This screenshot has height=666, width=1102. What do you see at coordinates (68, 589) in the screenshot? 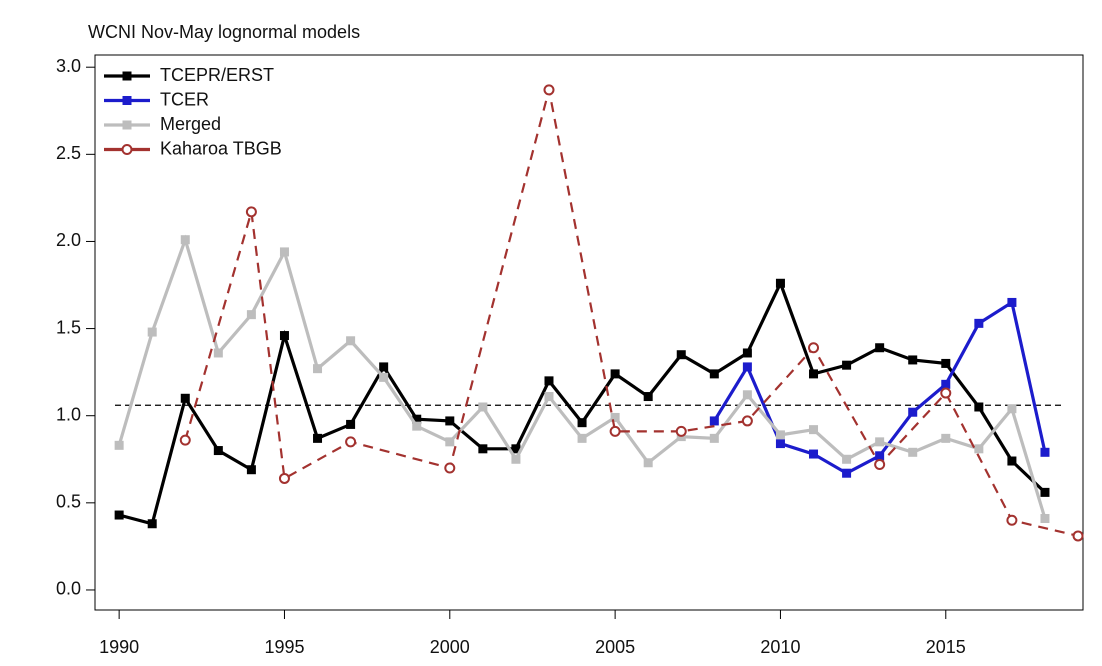
I see `y-tick-label: 0.0` at bounding box center [68, 589].